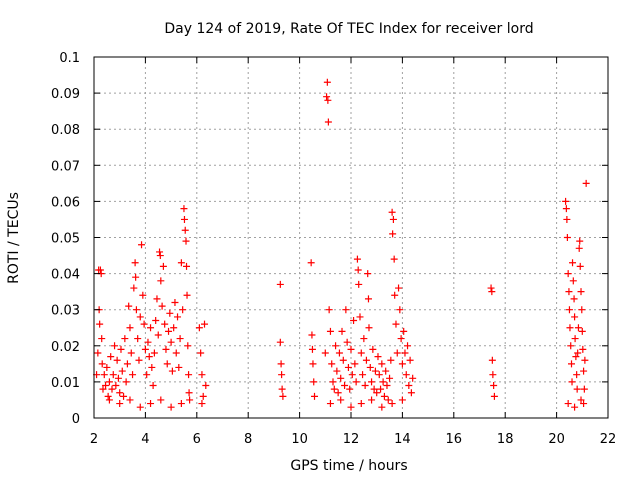 This screenshot has width=640, height=480. Describe the element at coordinates (299, 439) in the screenshot. I see `x-tick-label: 10` at that location.